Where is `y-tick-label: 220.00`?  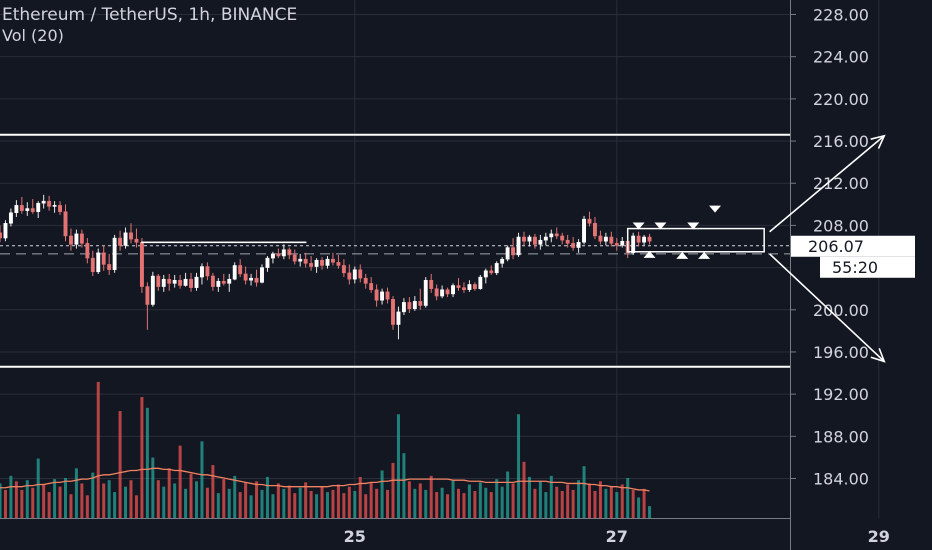 y-tick-label: 220.00 is located at coordinates (841, 99).